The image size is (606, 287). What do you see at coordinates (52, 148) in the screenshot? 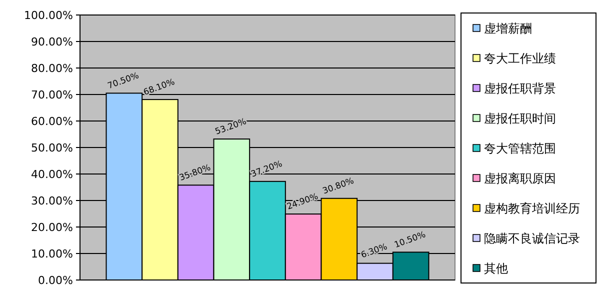
I see `y-tick-label: 50.00%` at bounding box center [52, 148].